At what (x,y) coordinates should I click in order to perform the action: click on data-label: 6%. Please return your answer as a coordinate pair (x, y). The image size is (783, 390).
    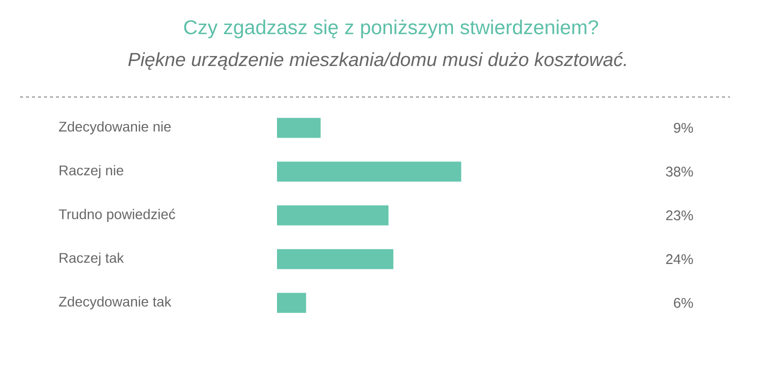
    Looking at the image, I should click on (683, 303).